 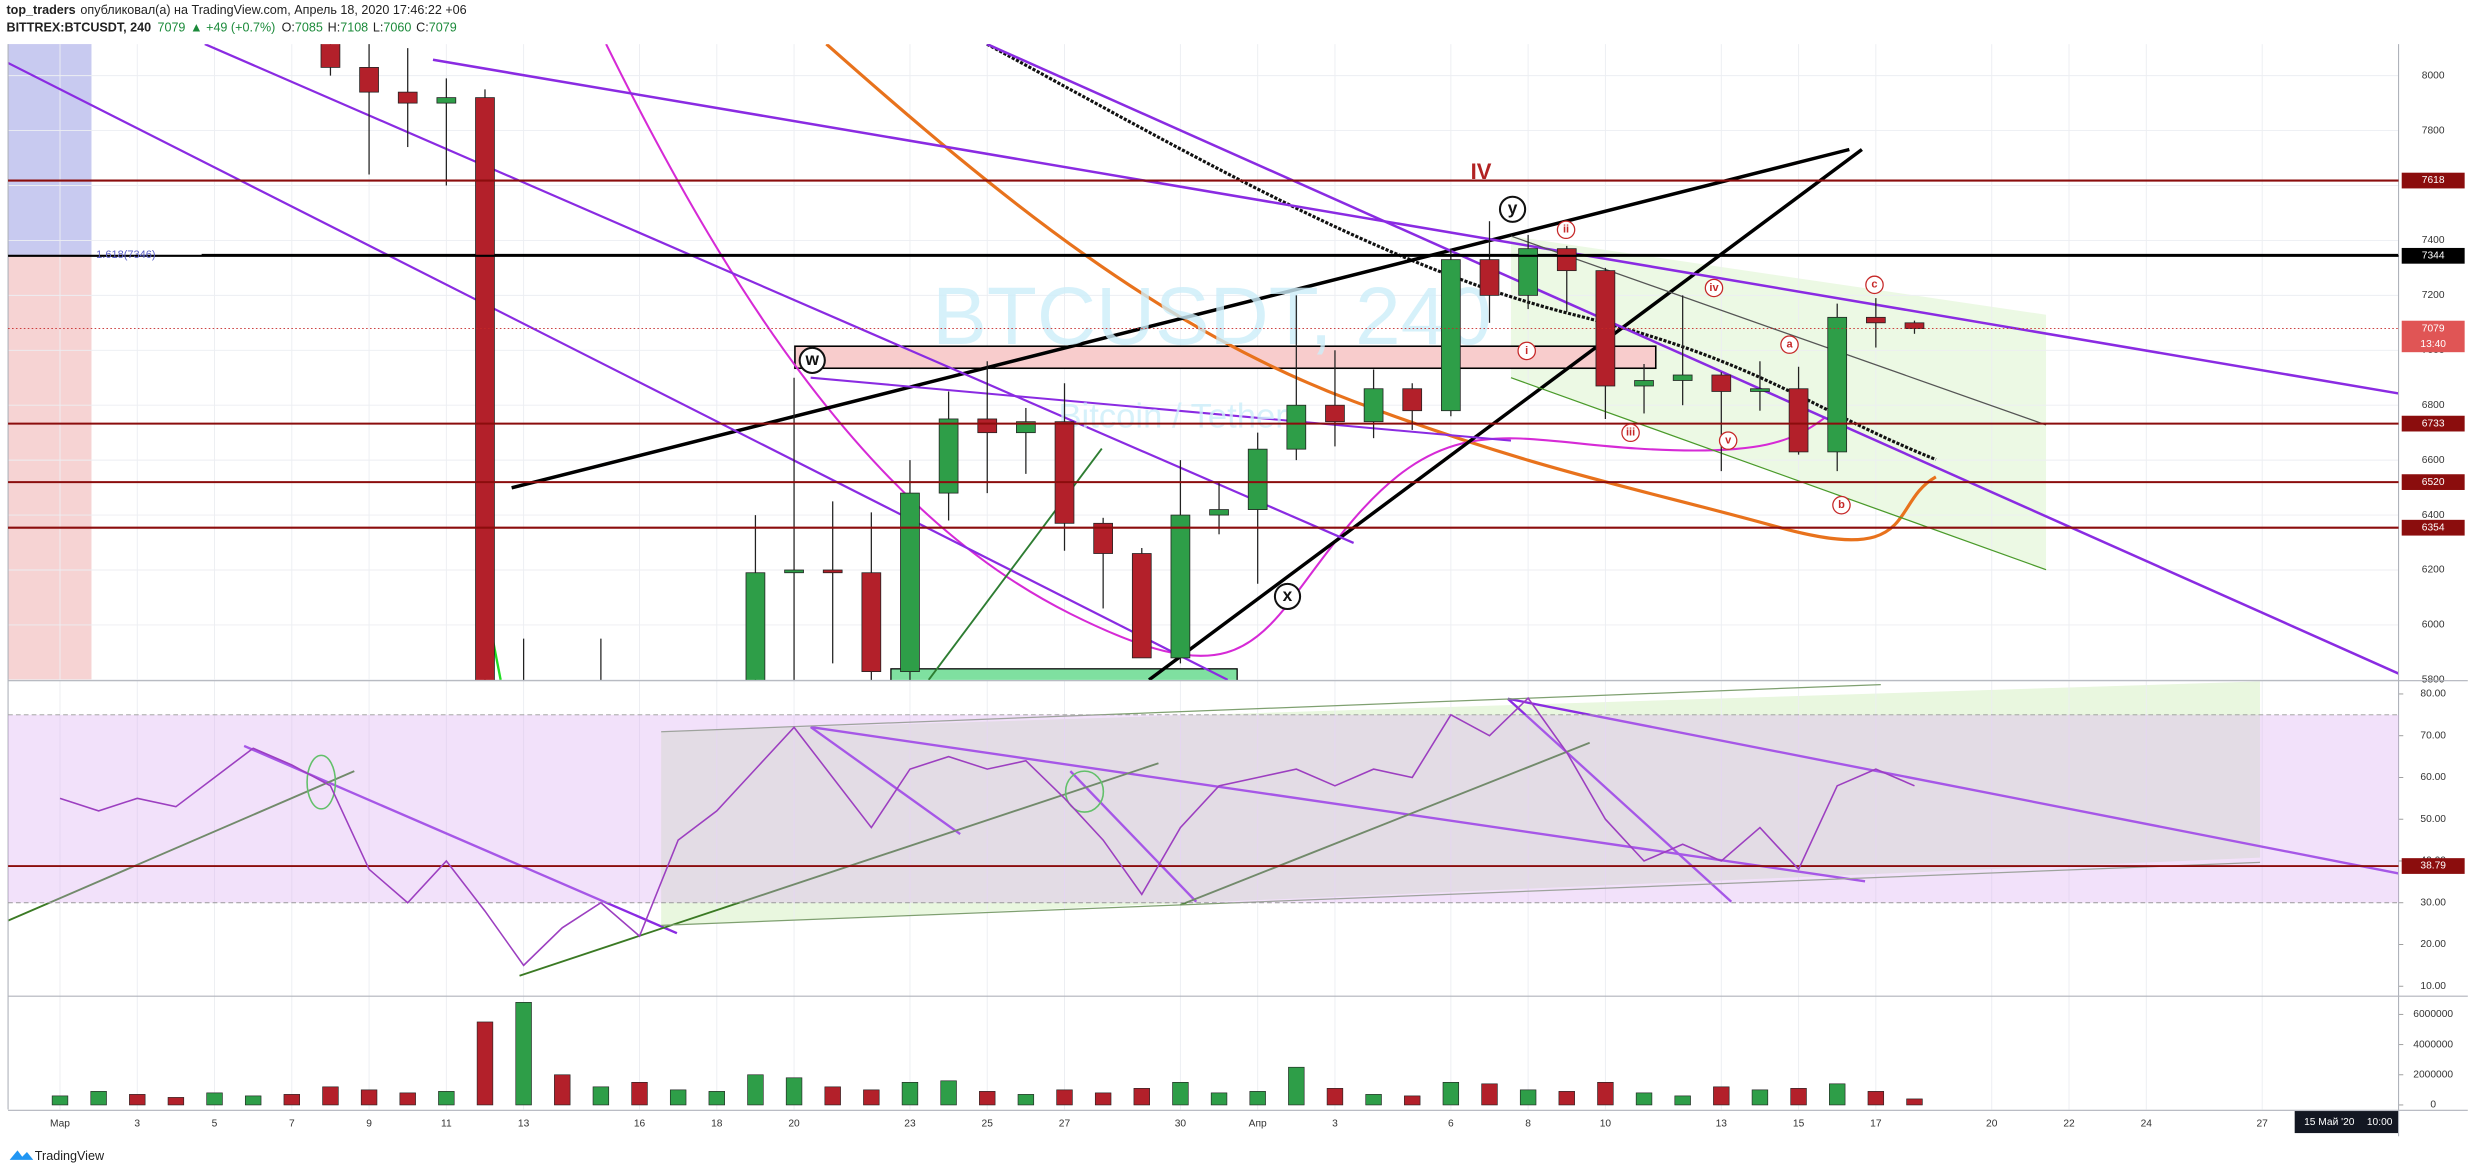 What do you see at coordinates (1606, 1123) in the screenshot?
I see `x-tick-label: 10` at bounding box center [1606, 1123].